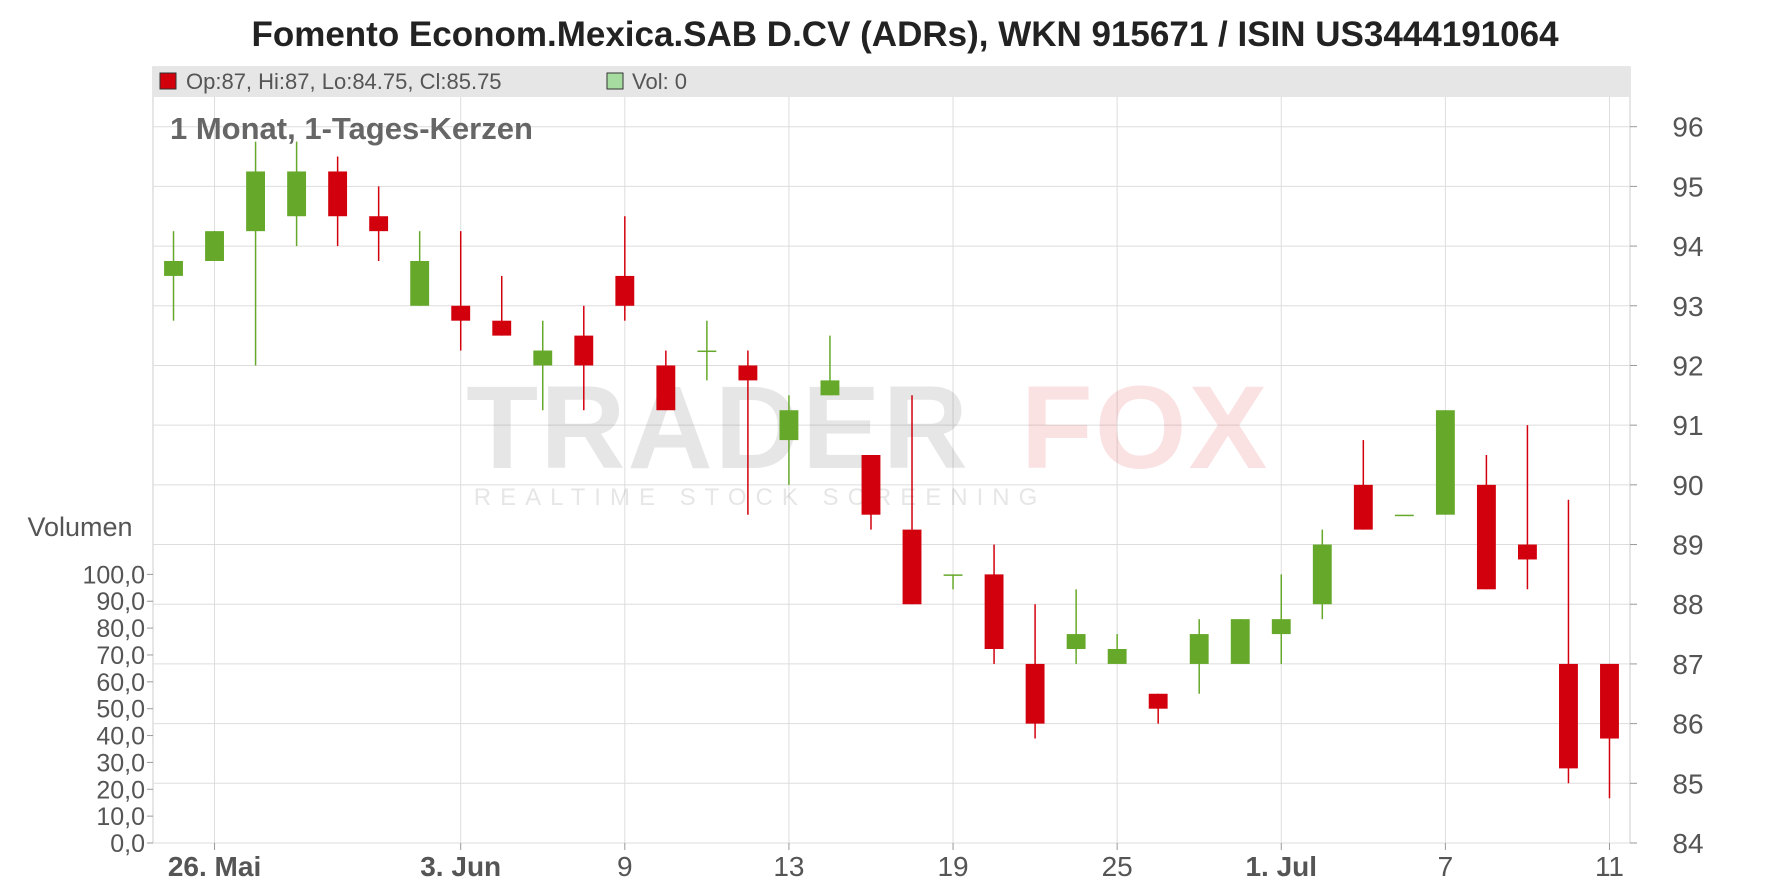 The image size is (1776, 893). Describe the element at coordinates (1687, 186) in the screenshot. I see `price-tick-label: 95` at that location.